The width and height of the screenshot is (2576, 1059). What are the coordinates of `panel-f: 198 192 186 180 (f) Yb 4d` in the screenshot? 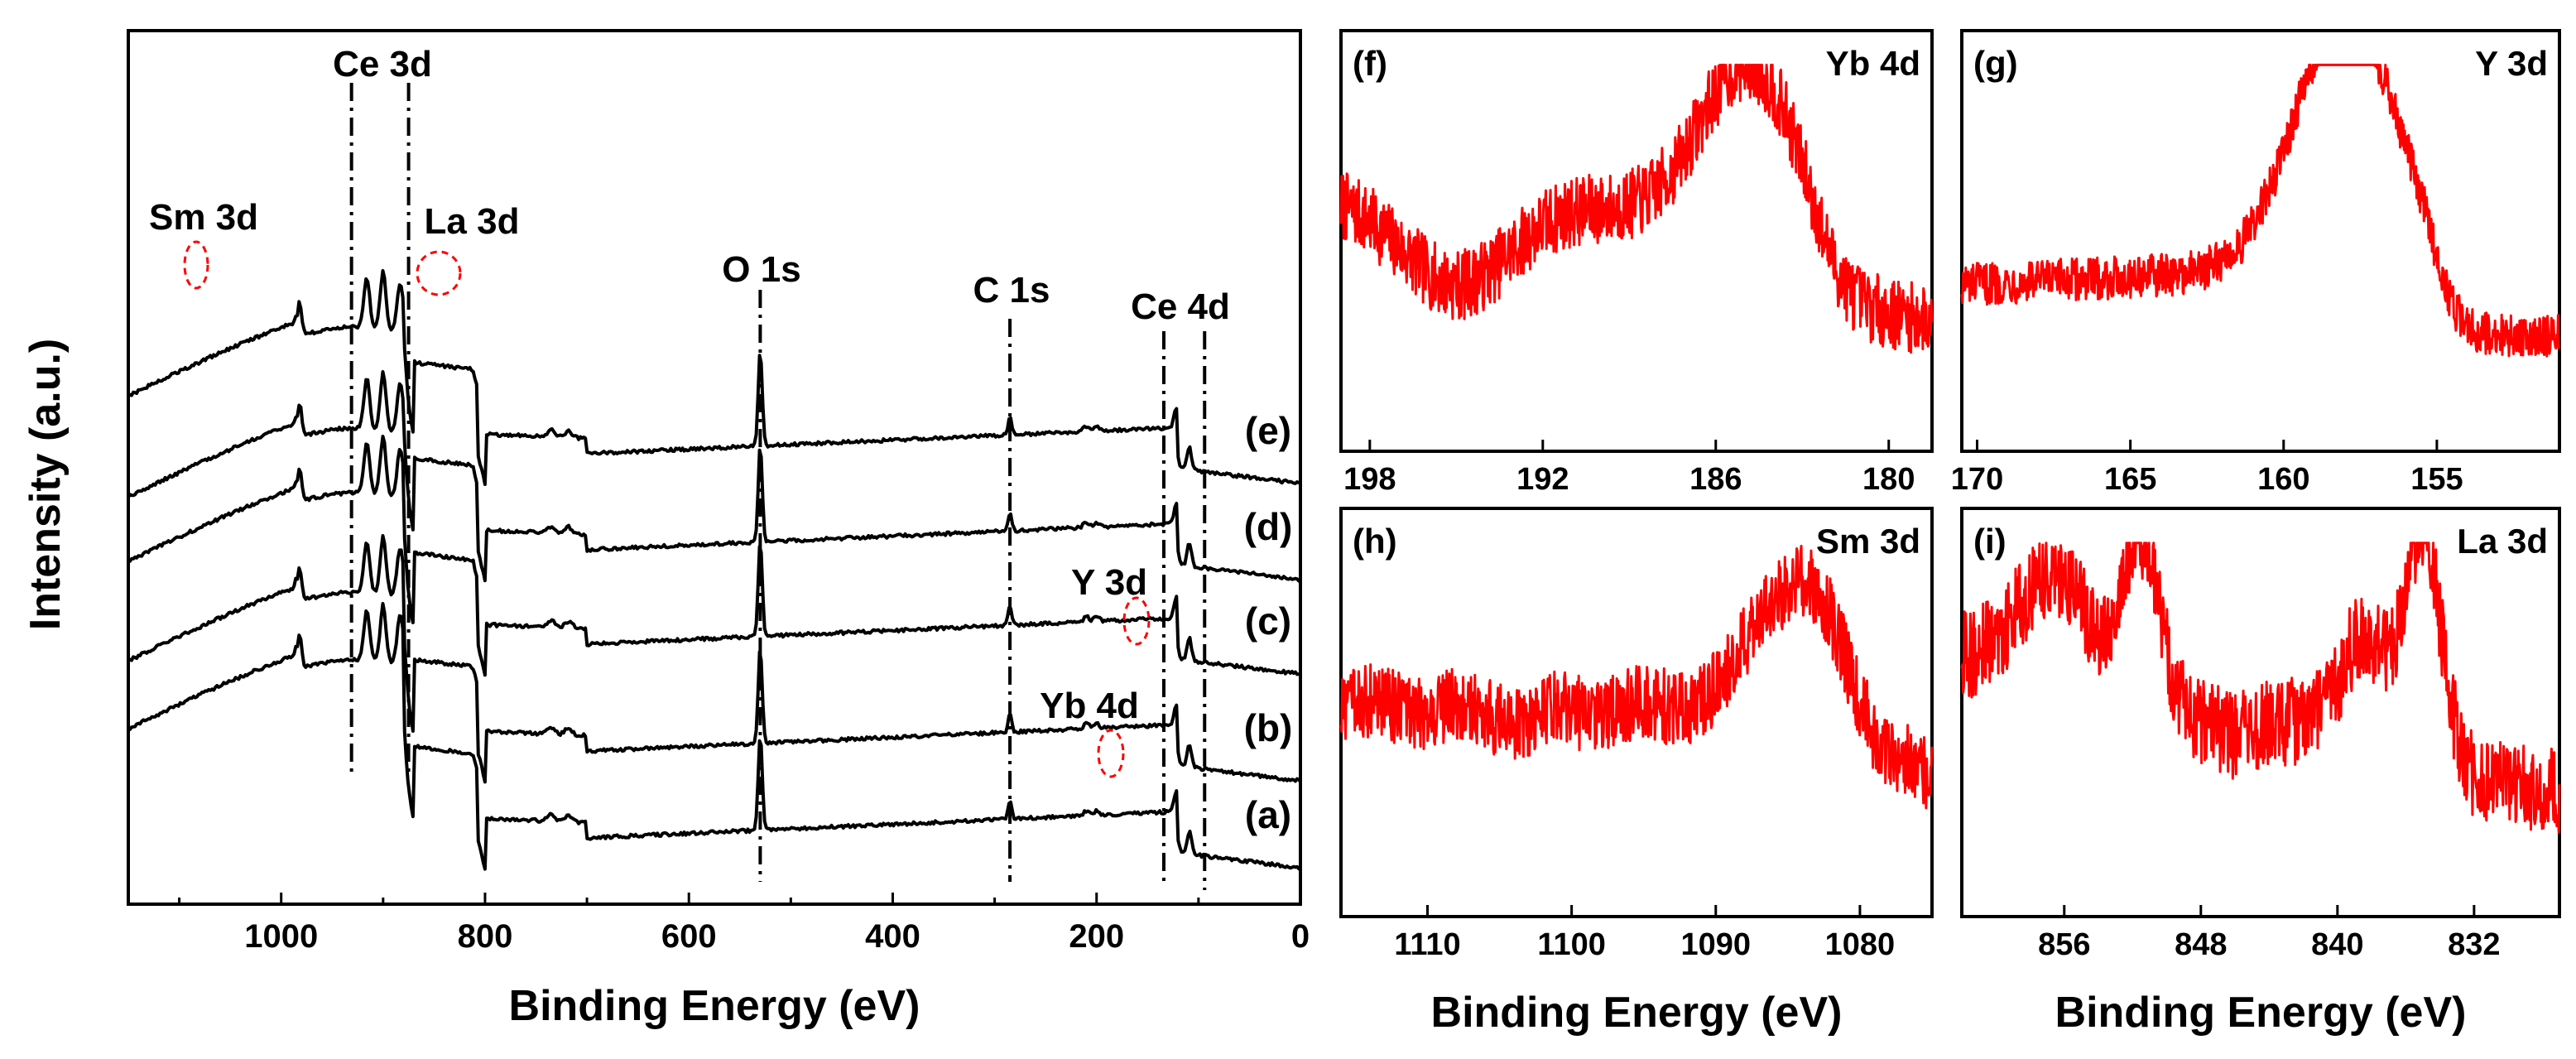 It's located at (1636, 263).